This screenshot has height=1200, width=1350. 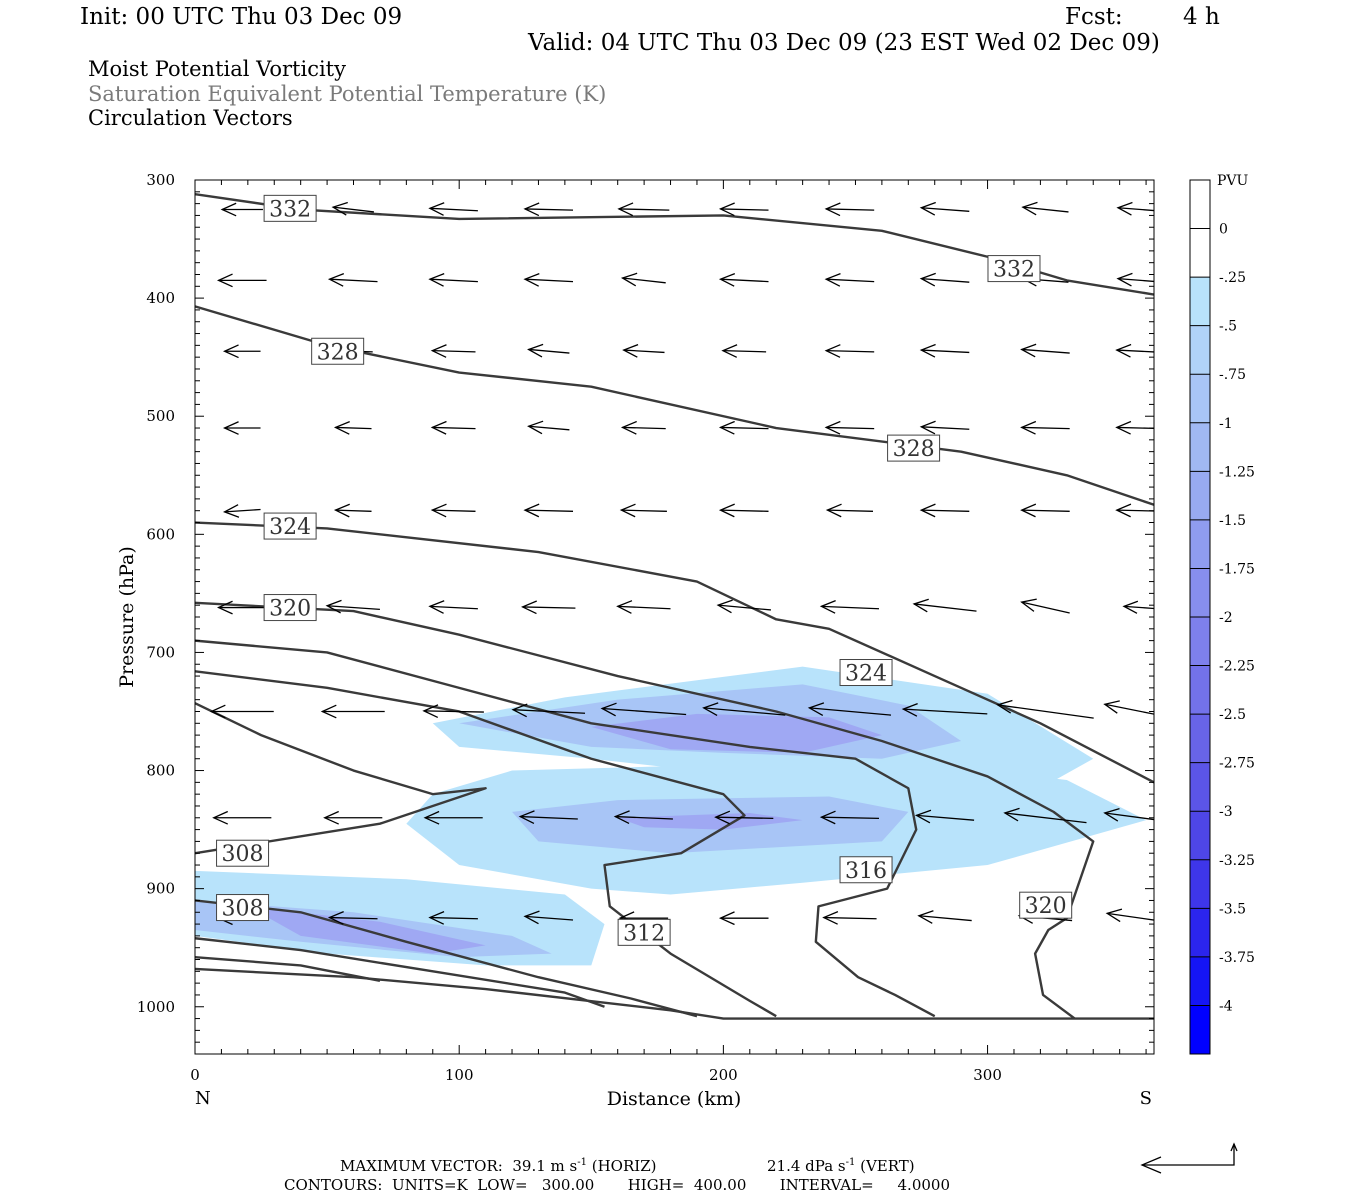 What do you see at coordinates (1201, 17) in the screenshot?
I see `forecast-hours: 4 h` at bounding box center [1201, 17].